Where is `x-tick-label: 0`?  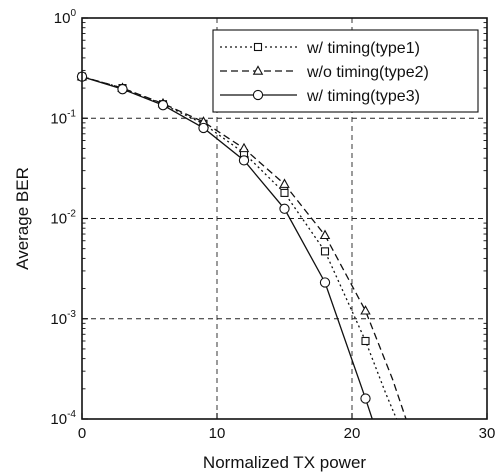 x-tick-label: 0 is located at coordinates (82, 433).